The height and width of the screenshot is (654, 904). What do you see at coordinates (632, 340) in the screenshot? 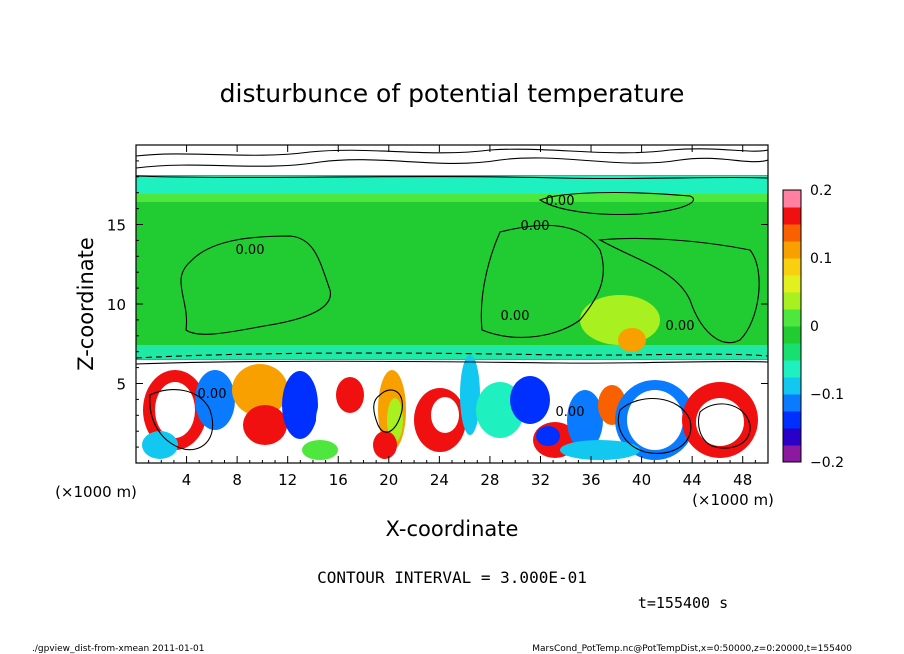
I see `warm-core` at bounding box center [632, 340].